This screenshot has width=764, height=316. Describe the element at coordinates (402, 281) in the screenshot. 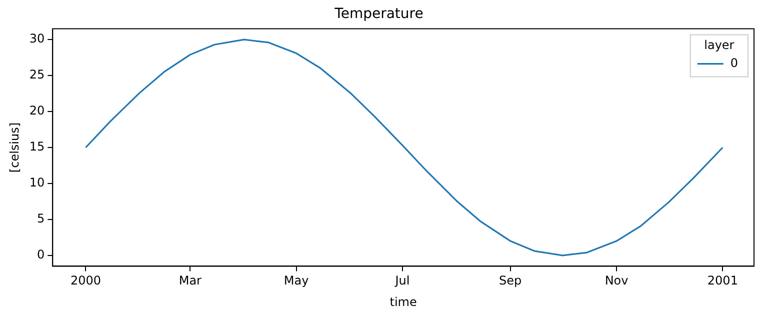

I see `x-tick-label: Jul` at that location.